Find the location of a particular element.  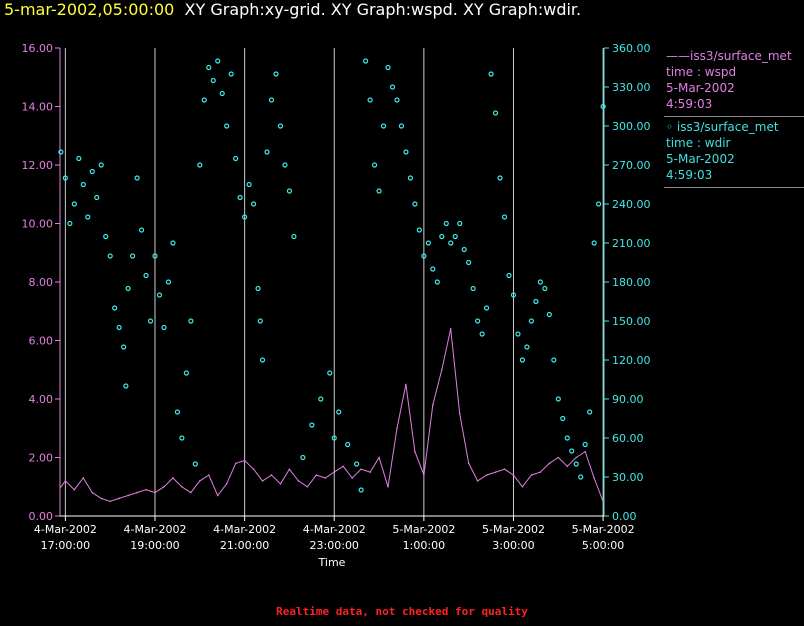

x-tick-time: 5:00:00 is located at coordinates (603, 545).